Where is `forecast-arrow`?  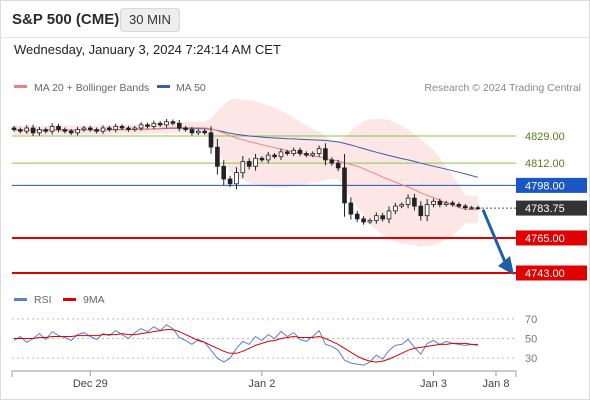 forecast-arrow is located at coordinates (497, 242).